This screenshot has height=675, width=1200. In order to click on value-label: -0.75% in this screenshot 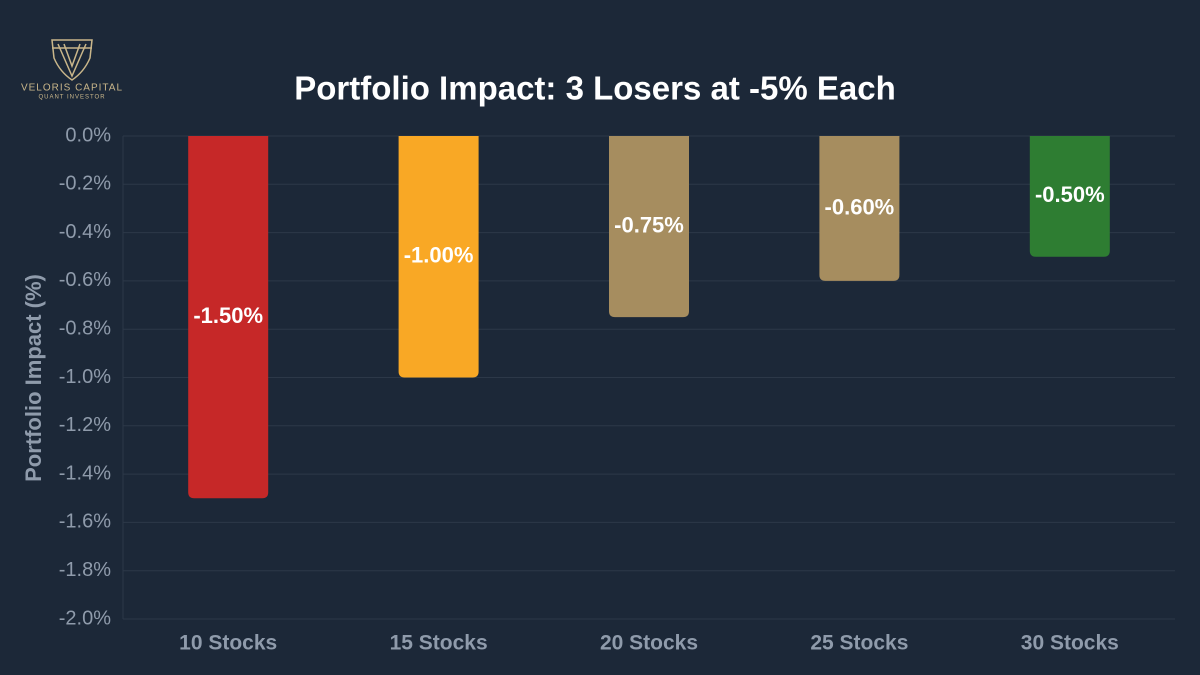, I will do `click(649, 224)`.